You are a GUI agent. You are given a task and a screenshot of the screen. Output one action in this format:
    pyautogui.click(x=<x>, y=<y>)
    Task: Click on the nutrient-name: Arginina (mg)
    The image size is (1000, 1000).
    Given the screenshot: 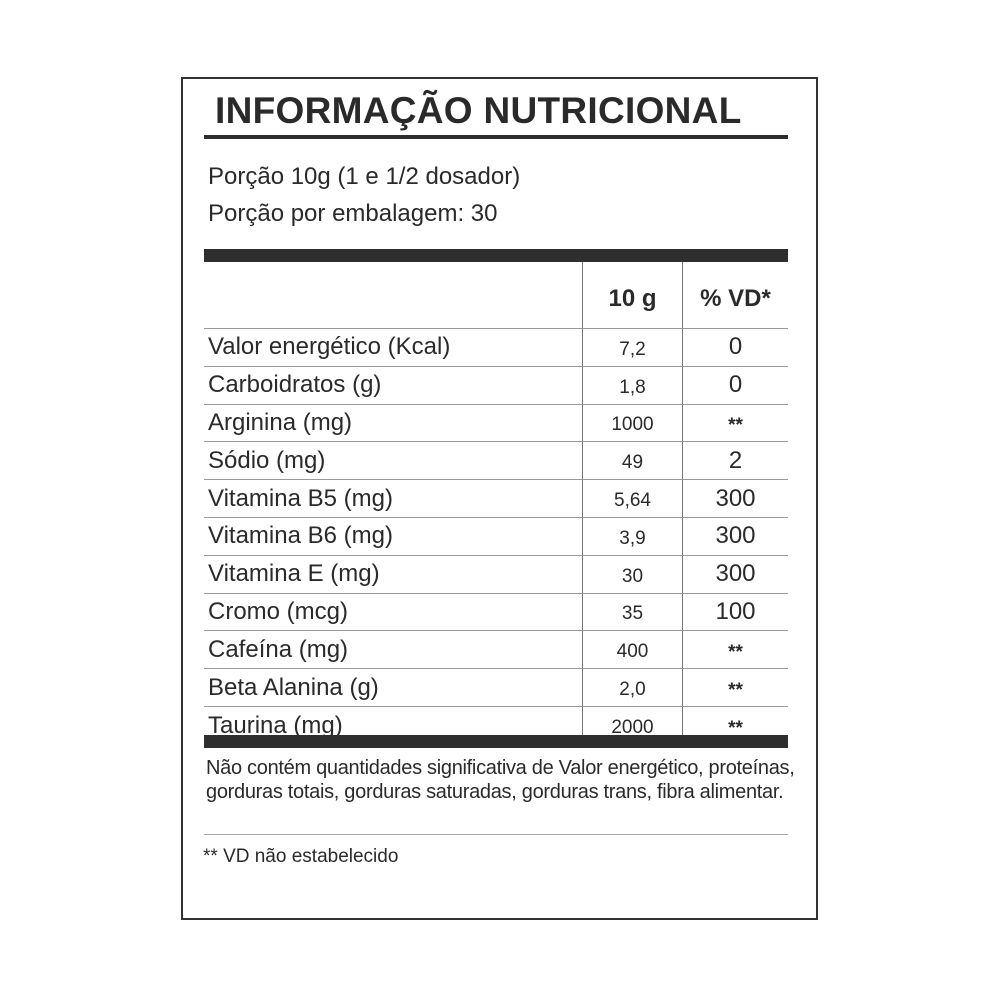 What is the action you would take?
    pyautogui.click(x=393, y=424)
    